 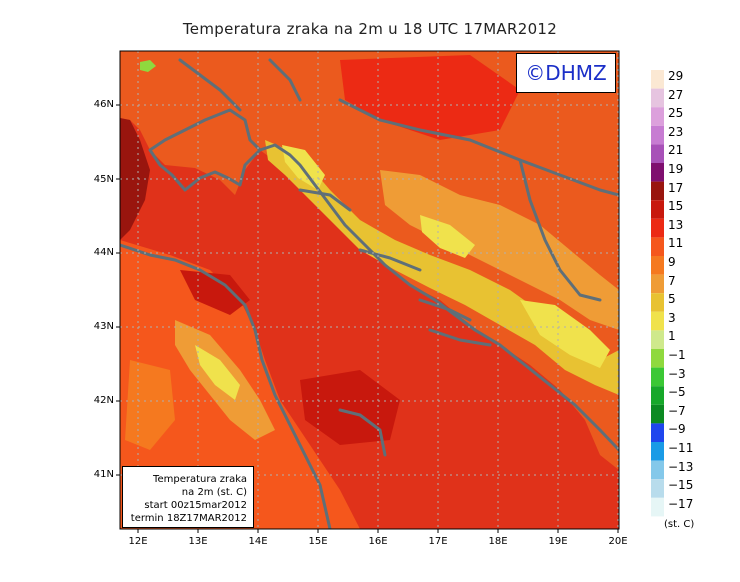 I want to click on legend-label: 1, so click(x=672, y=336).